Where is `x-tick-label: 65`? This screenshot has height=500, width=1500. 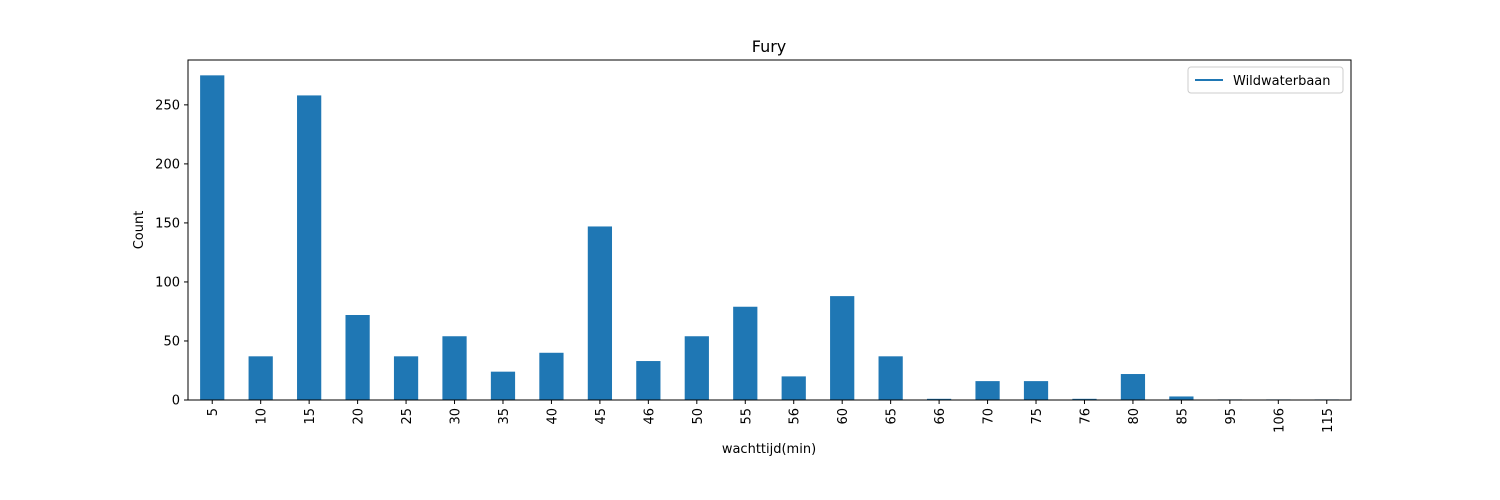
x-tick-label: 65 is located at coordinates (892, 416).